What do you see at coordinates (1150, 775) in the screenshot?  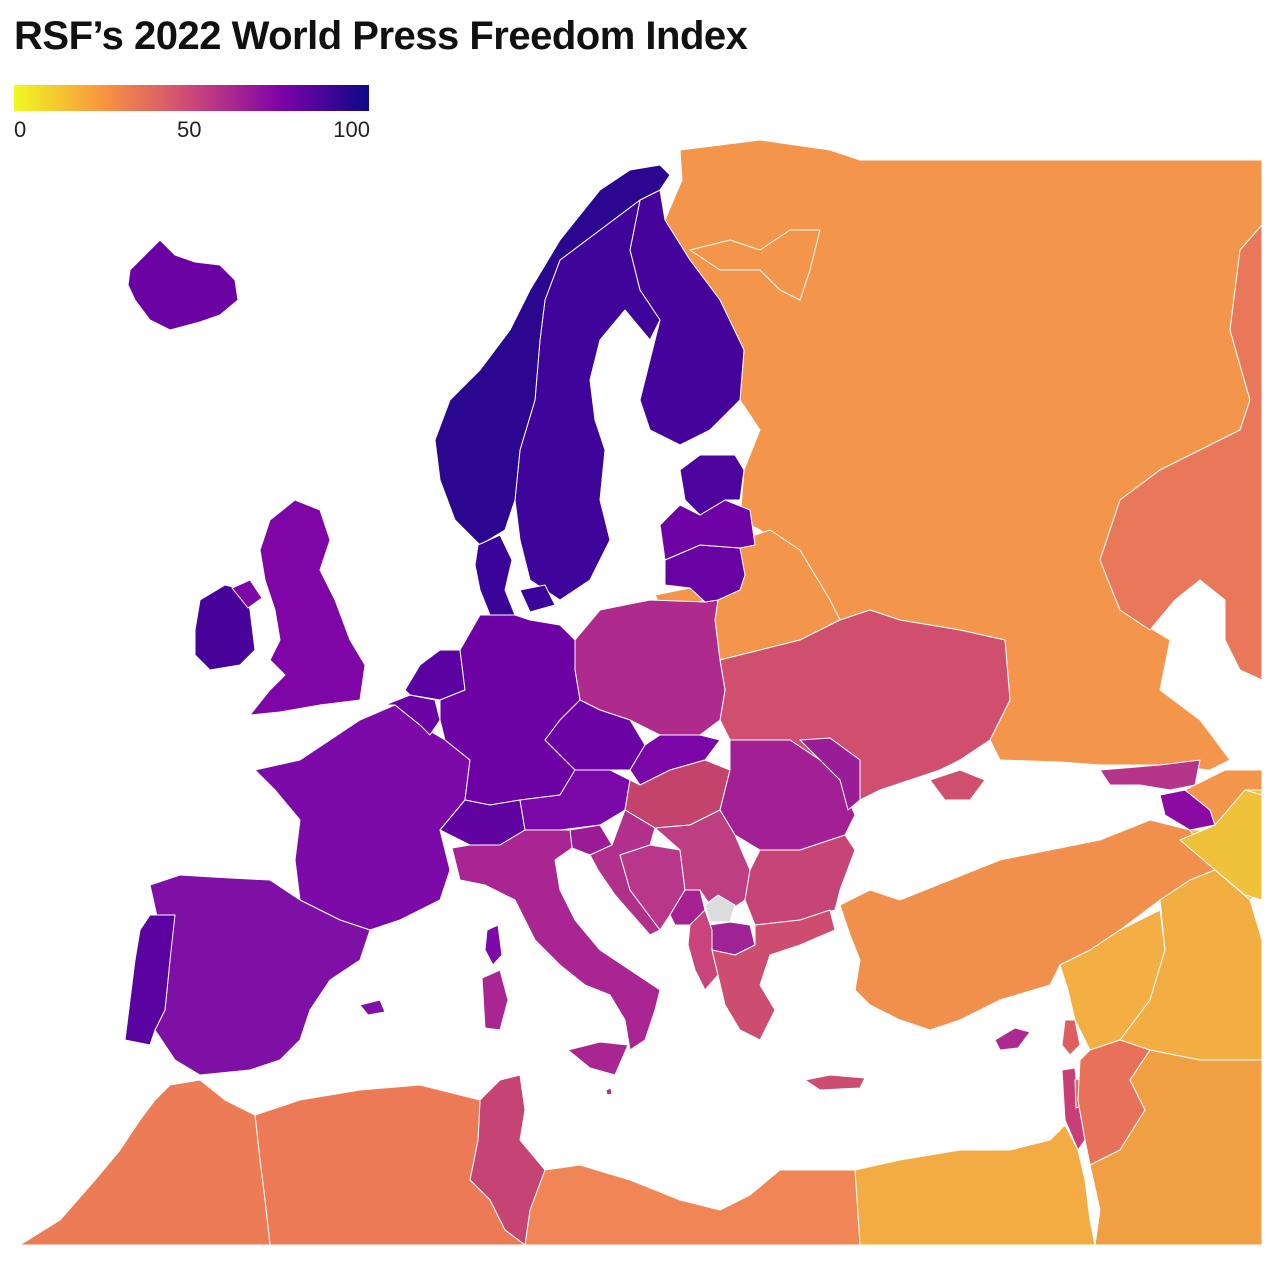 I see `region-georgia` at bounding box center [1150, 775].